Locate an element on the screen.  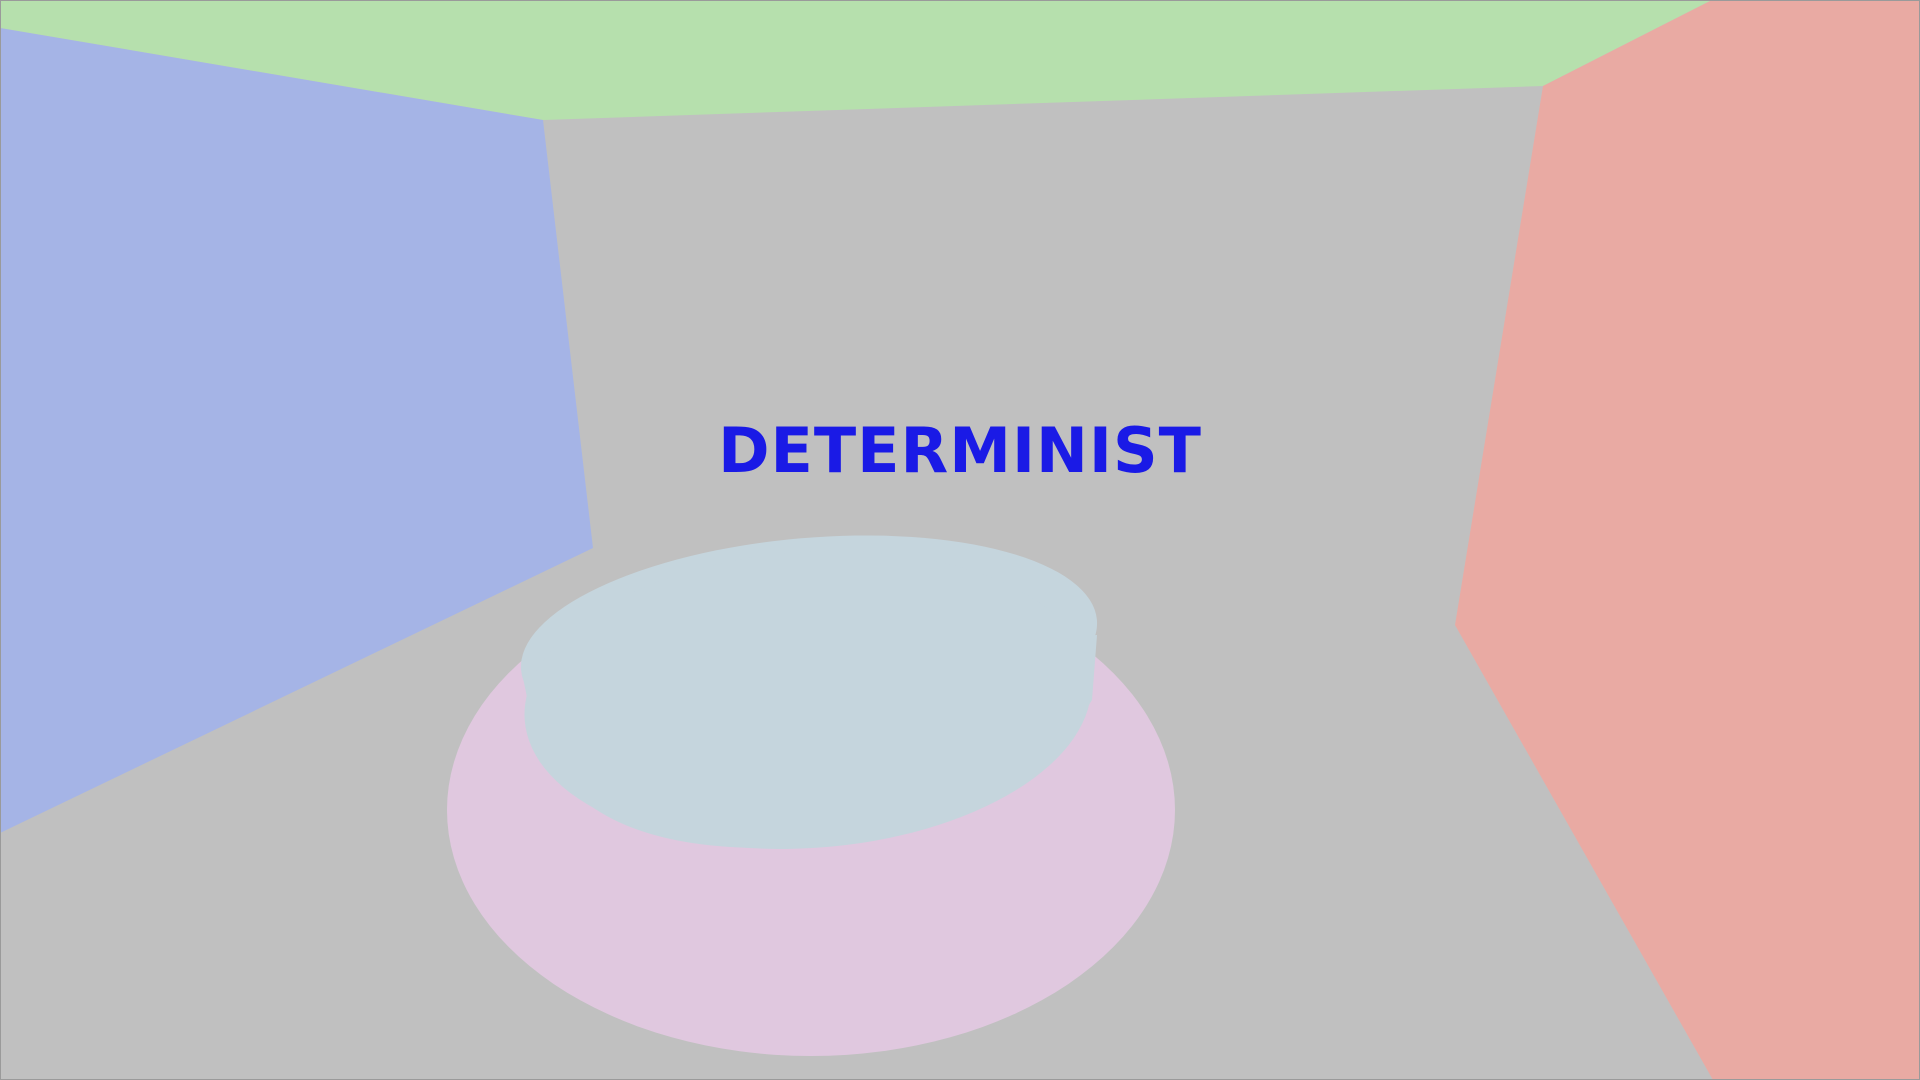
pedestal-top-body is located at coordinates (808, 700).